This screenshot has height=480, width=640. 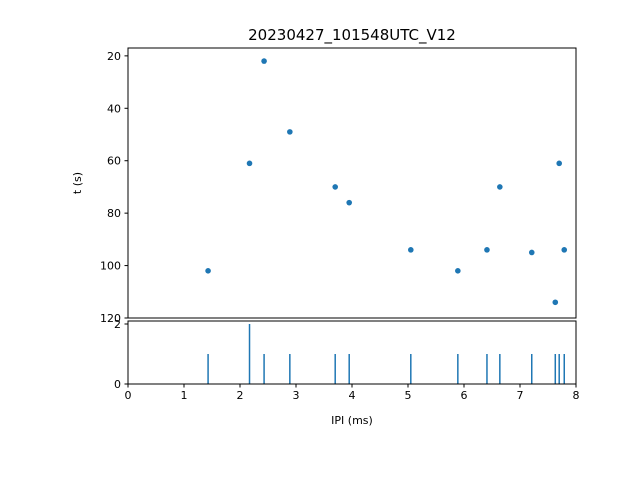 I want to click on y-tick-label: 2, so click(x=117, y=324).